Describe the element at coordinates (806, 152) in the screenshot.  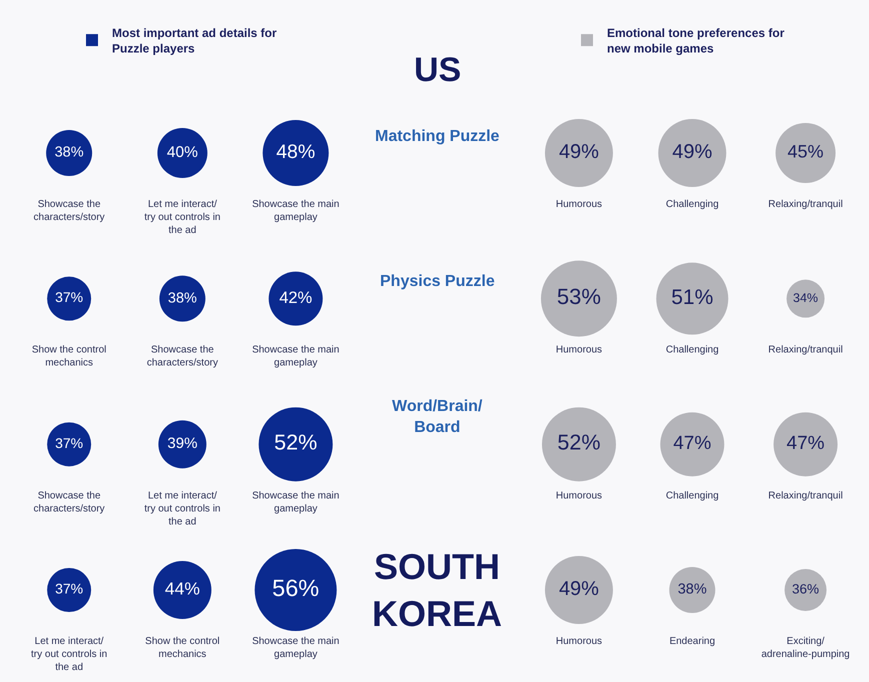
I see `data-label: 45%` at that location.